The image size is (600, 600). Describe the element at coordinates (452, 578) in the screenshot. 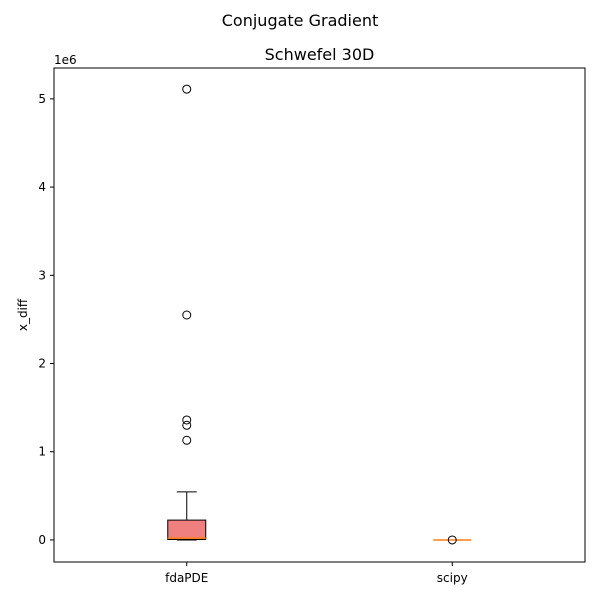

I see `x-tick-label: scipy` at that location.